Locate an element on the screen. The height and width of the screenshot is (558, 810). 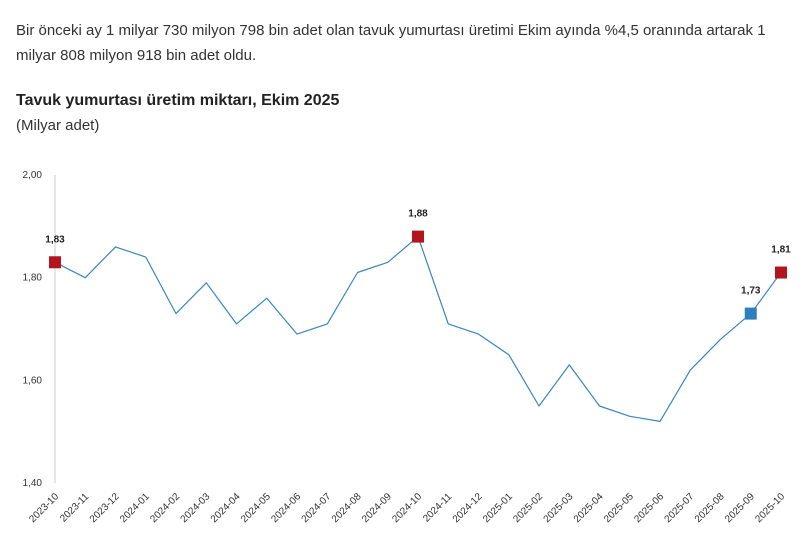
y-tick-label: 2,00 is located at coordinates (33, 175).